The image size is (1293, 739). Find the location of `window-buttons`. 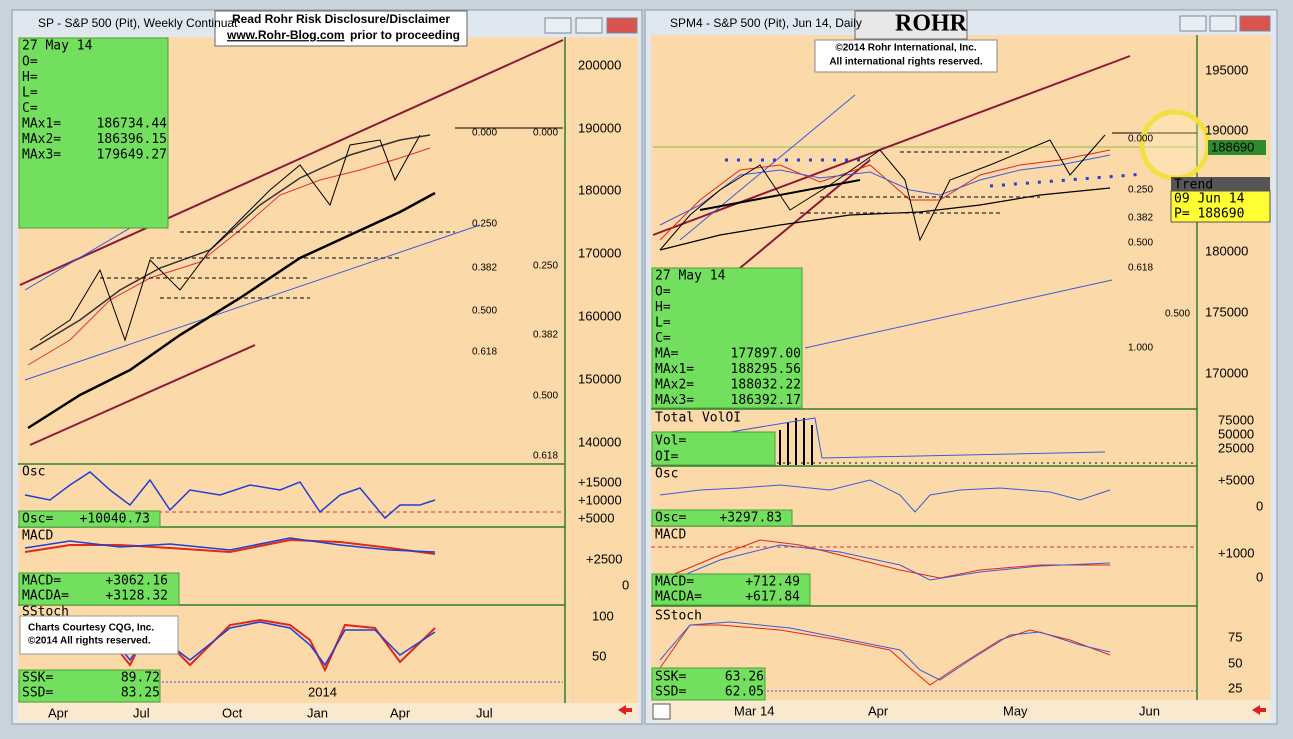

window-buttons is located at coordinates (907, 24).